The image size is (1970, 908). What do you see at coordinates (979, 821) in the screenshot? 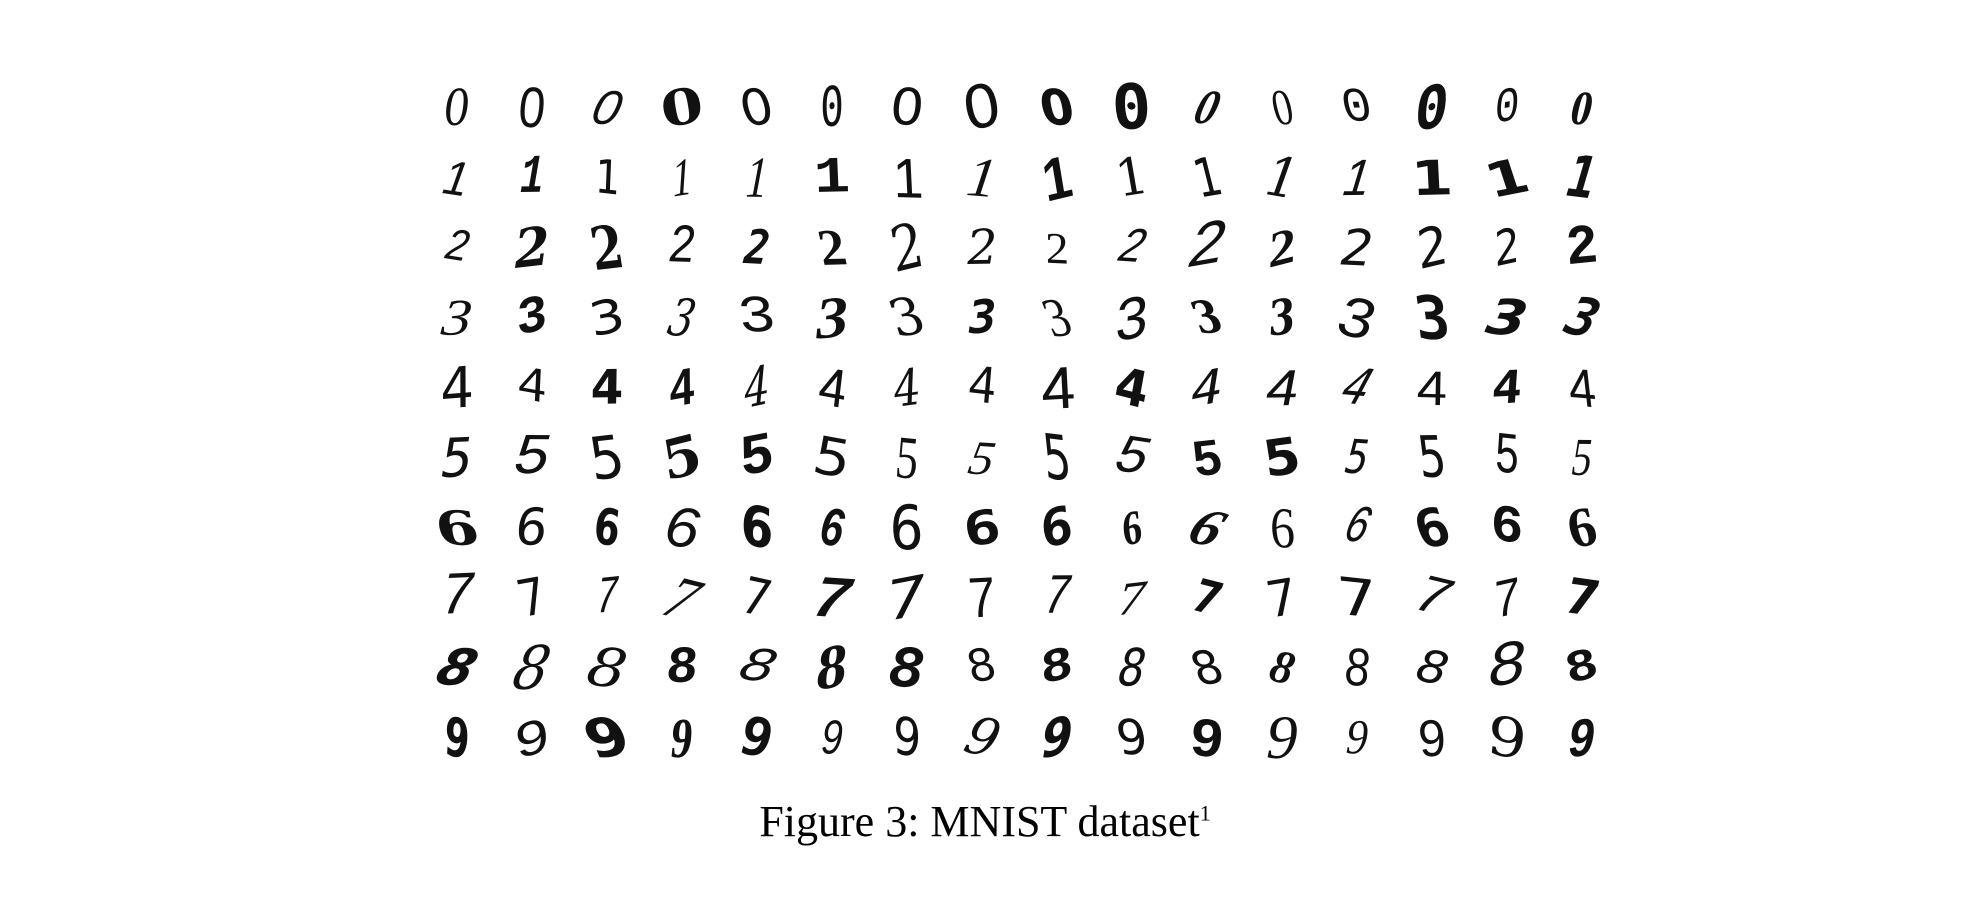
I see `caption-text: Figure 3: MNIST dataset` at bounding box center [979, 821].